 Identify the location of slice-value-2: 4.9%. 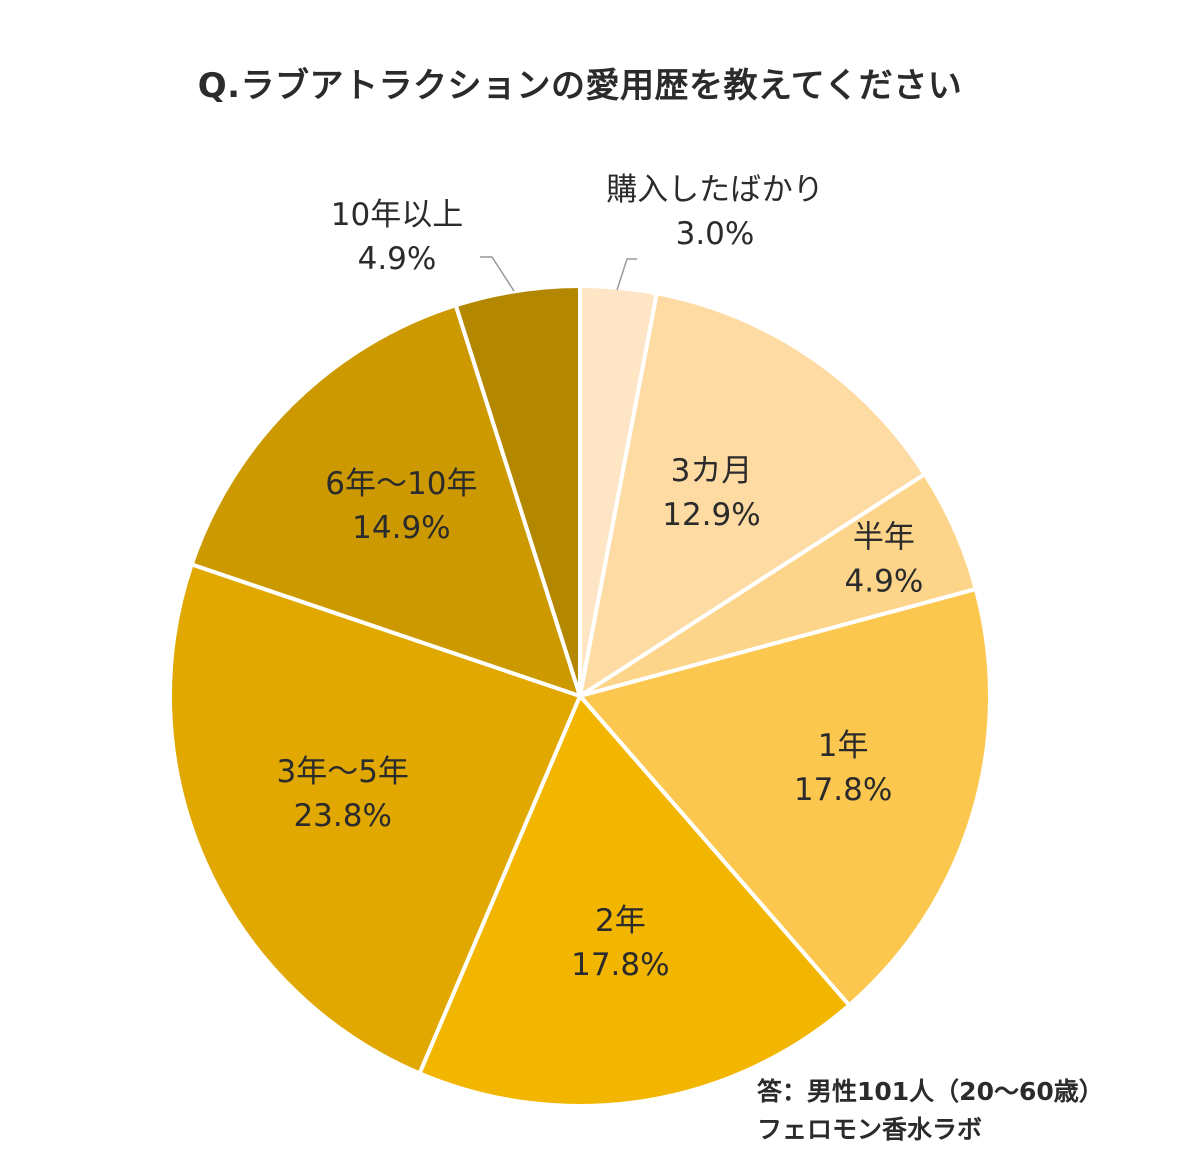
(884, 581).